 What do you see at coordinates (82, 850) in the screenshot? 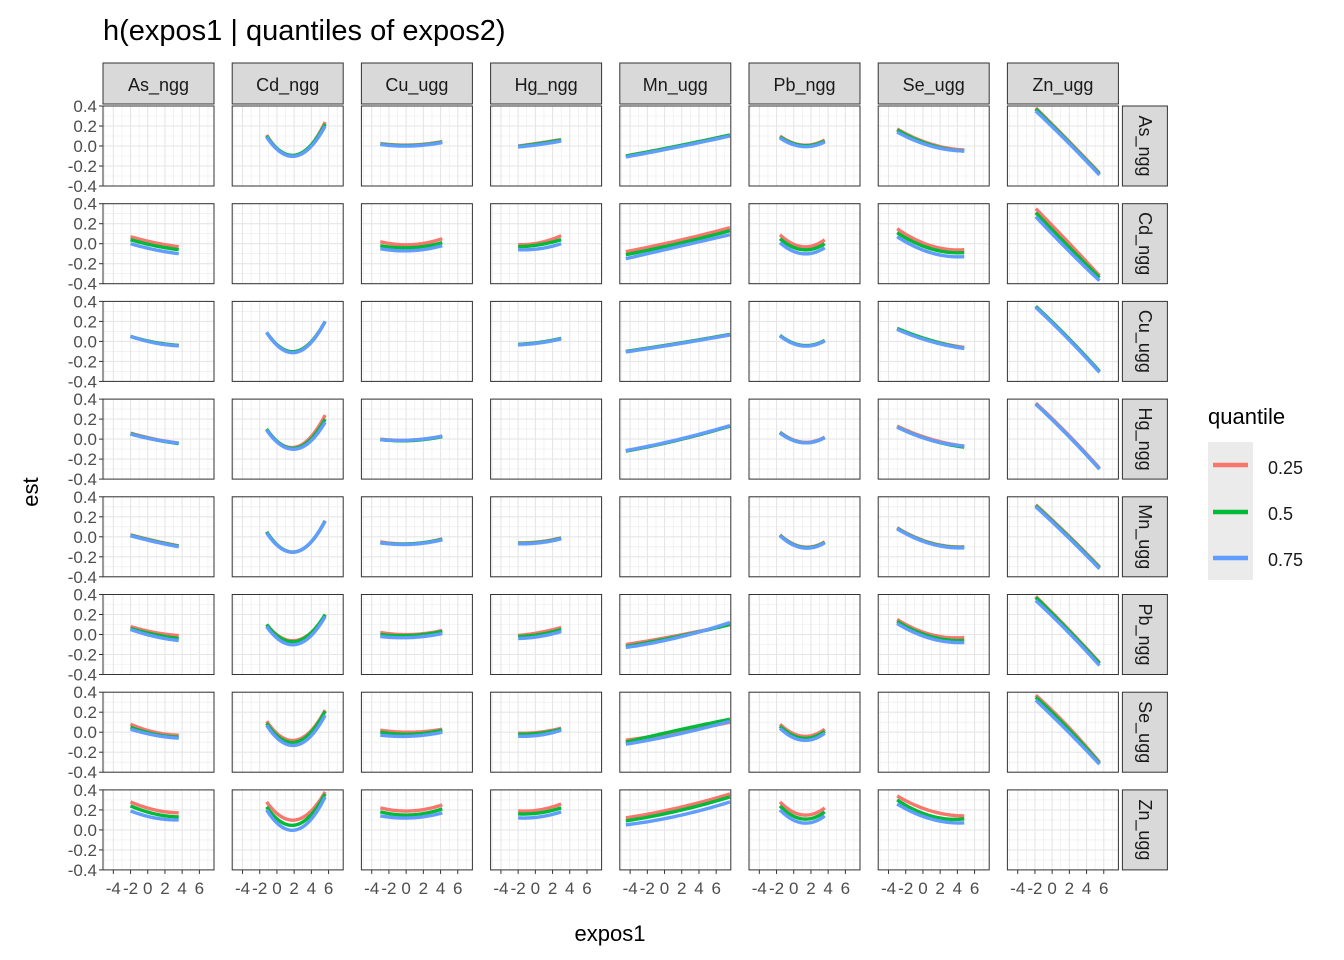
I see `y-tick-label: -0.2` at bounding box center [82, 850].